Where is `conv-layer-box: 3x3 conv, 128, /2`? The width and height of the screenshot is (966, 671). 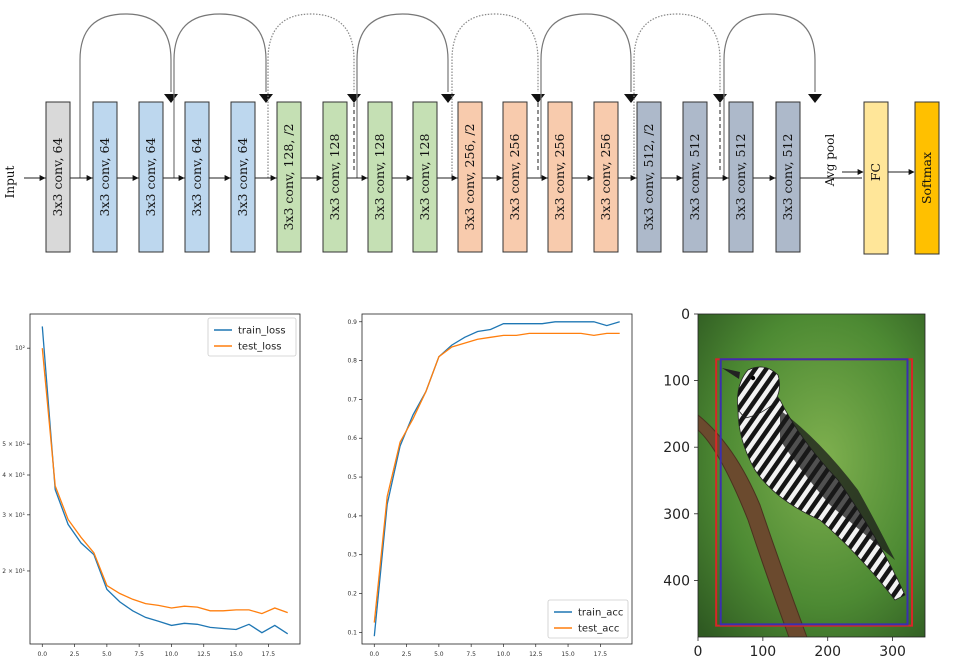 conv-layer-box: 3x3 conv, 128, /2 is located at coordinates (289, 177).